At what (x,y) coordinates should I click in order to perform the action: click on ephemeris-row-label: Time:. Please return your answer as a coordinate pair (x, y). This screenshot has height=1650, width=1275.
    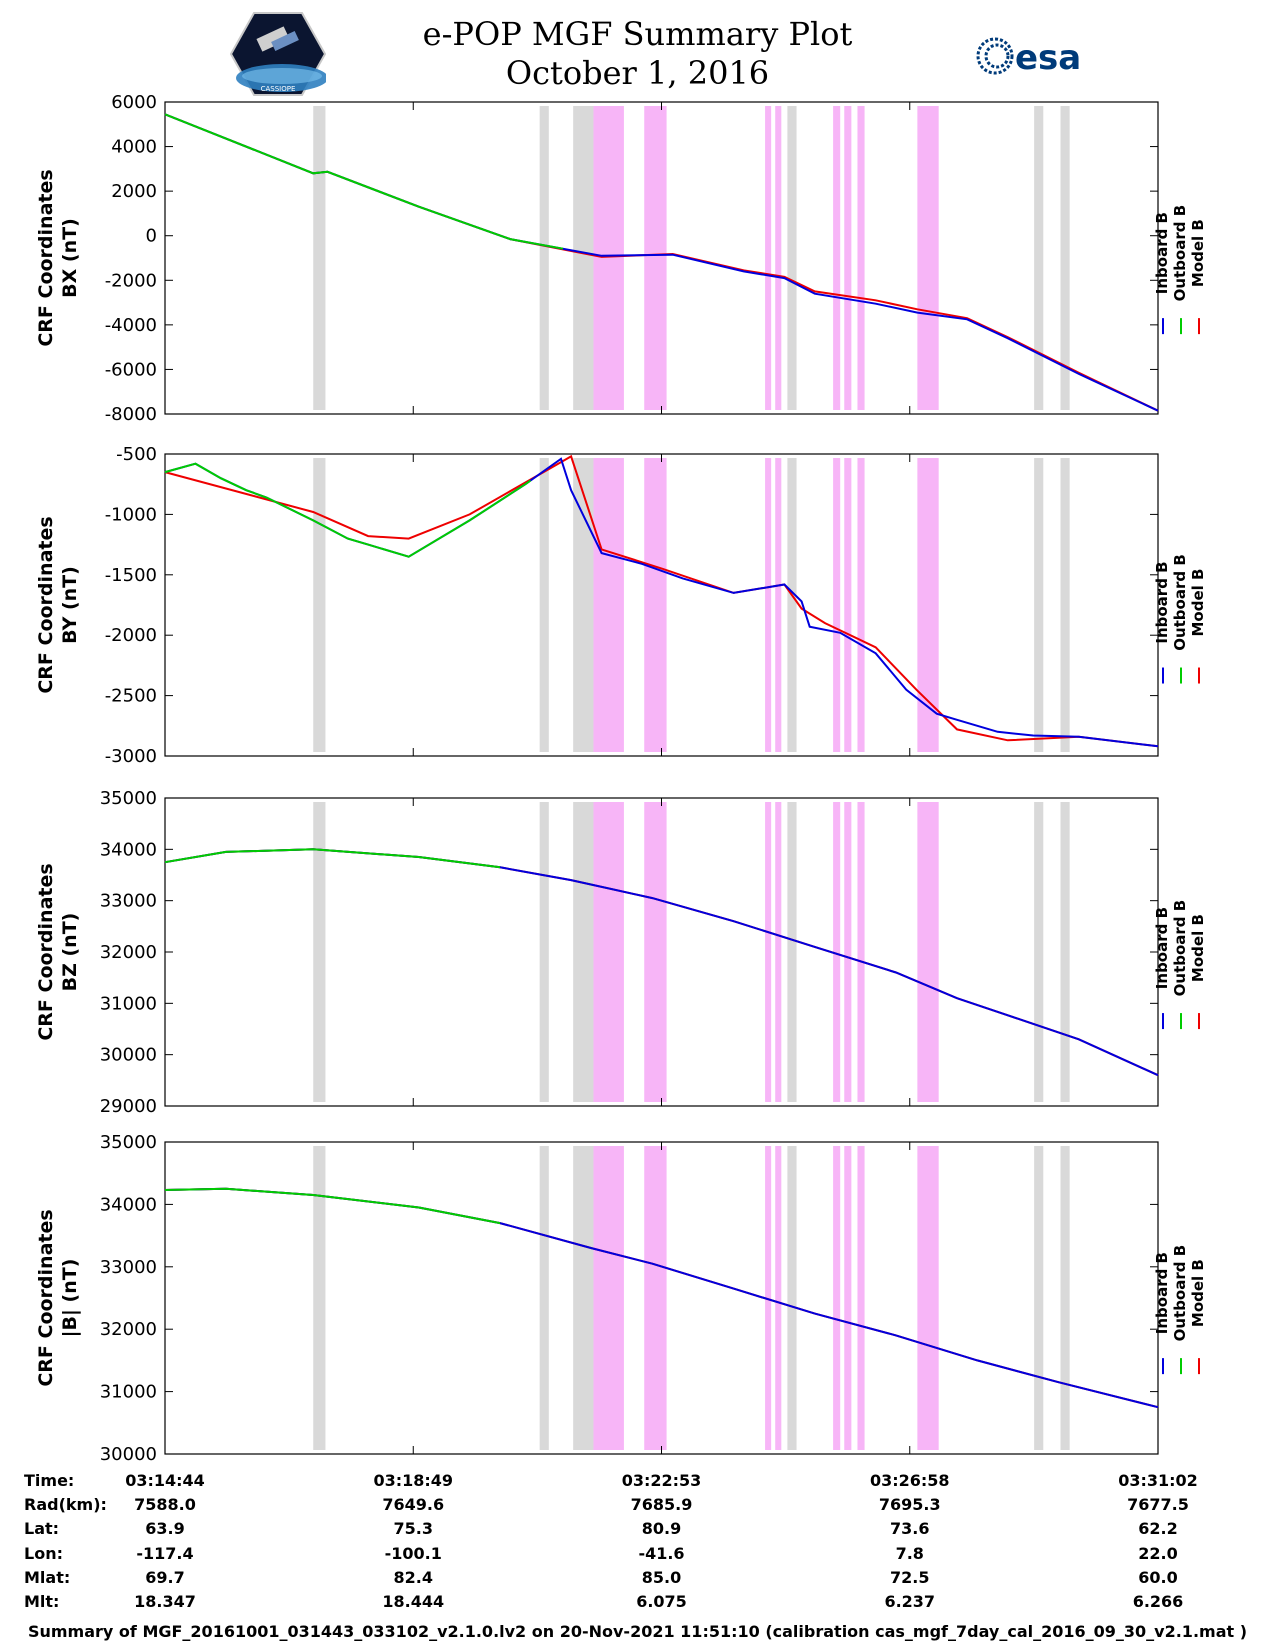
    Looking at the image, I should click on (49, 1480).